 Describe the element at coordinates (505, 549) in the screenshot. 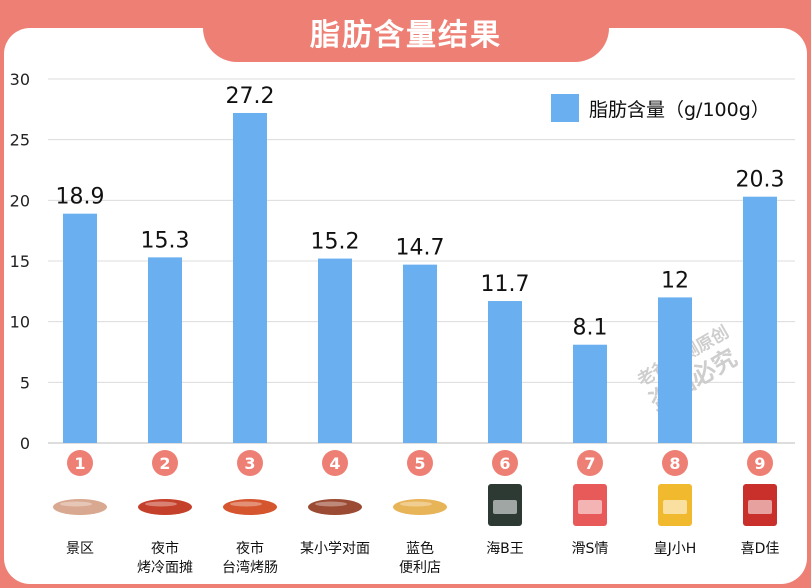

I see `category-label: 海B王` at that location.